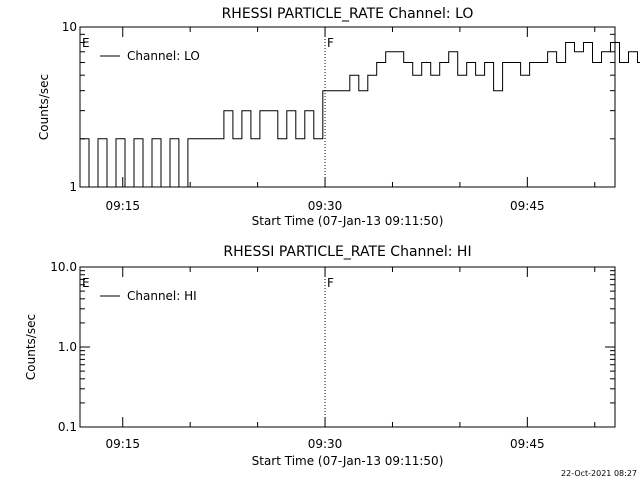 The width and height of the screenshot is (640, 480). I want to click on y-tick-label: 10, so click(69, 27).